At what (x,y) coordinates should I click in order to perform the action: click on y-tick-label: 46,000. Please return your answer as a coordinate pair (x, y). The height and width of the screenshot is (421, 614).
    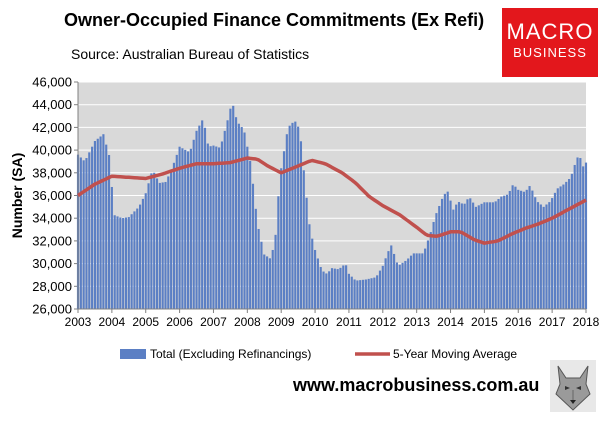
    Looking at the image, I should click on (52, 82).